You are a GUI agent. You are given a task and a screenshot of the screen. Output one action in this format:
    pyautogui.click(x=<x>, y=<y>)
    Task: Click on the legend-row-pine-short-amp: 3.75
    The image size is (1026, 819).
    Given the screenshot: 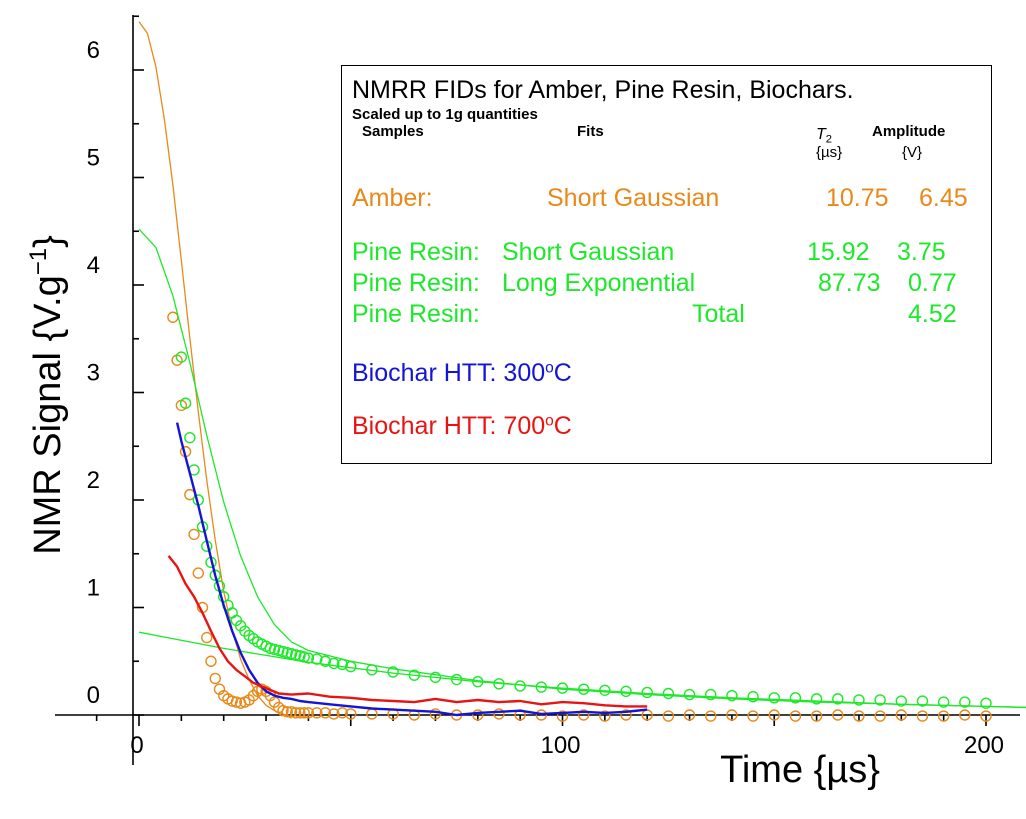 What is the action you would take?
    pyautogui.click(x=921, y=252)
    